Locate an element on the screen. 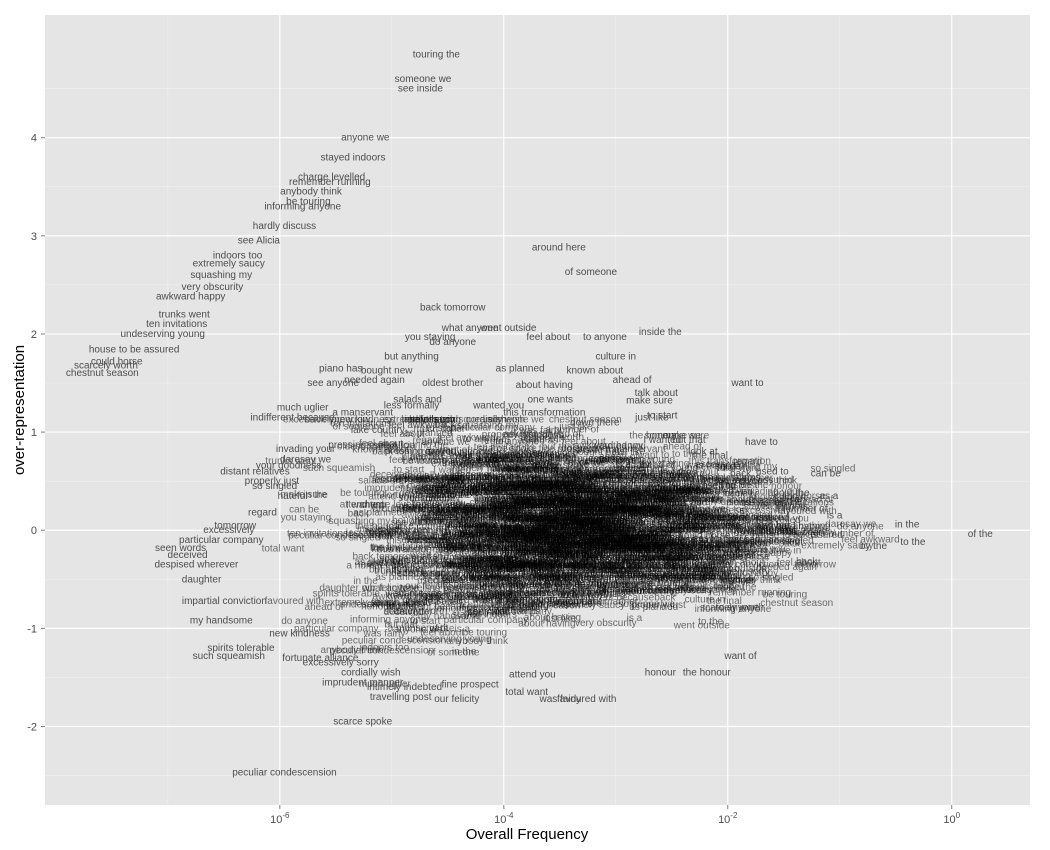 Image resolution: width=1050 pixels, height=850 pixels. dense-point-label: particular company is located at coordinates (631, 528).